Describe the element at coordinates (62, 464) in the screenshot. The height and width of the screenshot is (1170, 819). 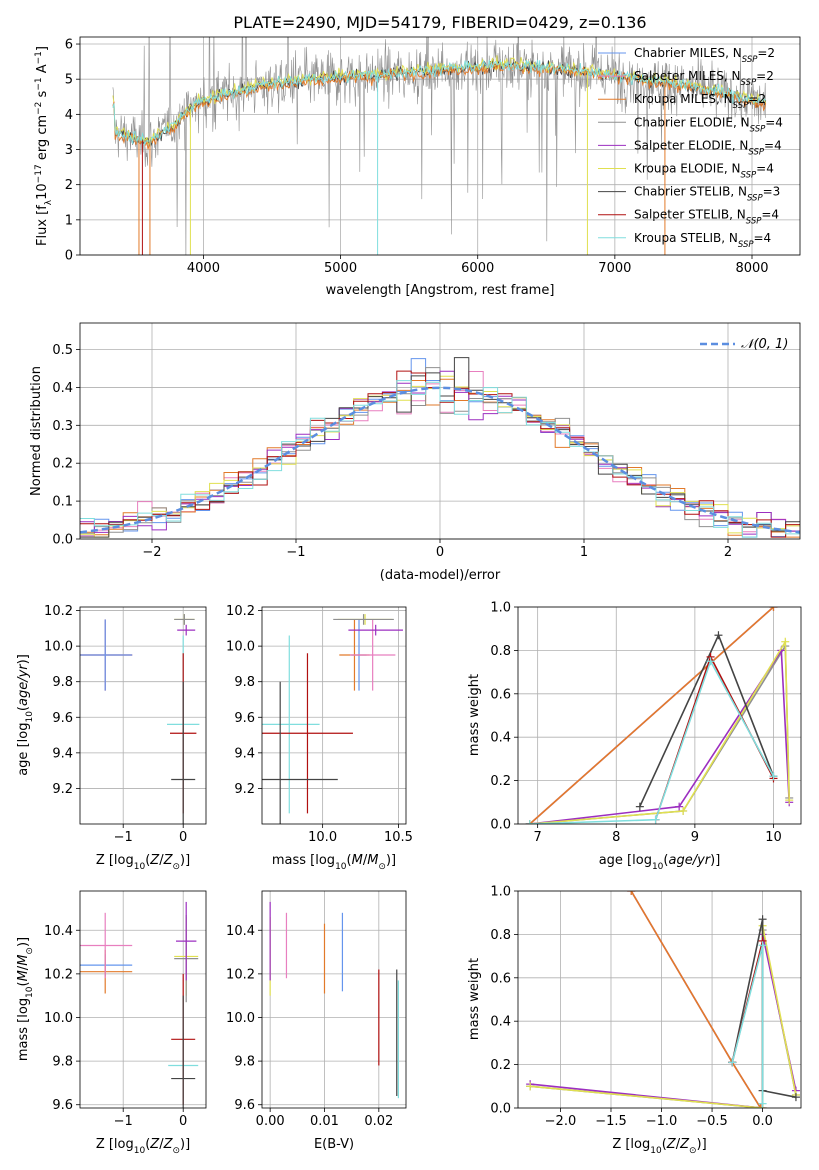
I see `y-tick-label: 0.2` at that location.